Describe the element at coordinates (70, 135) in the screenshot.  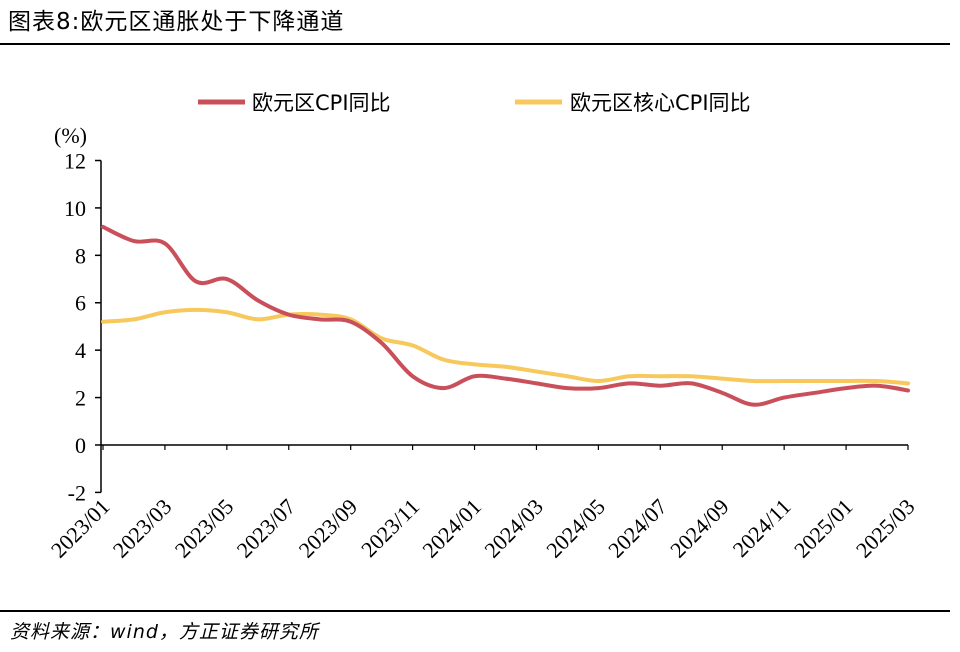
I see `y-axis-label: (%)` at that location.